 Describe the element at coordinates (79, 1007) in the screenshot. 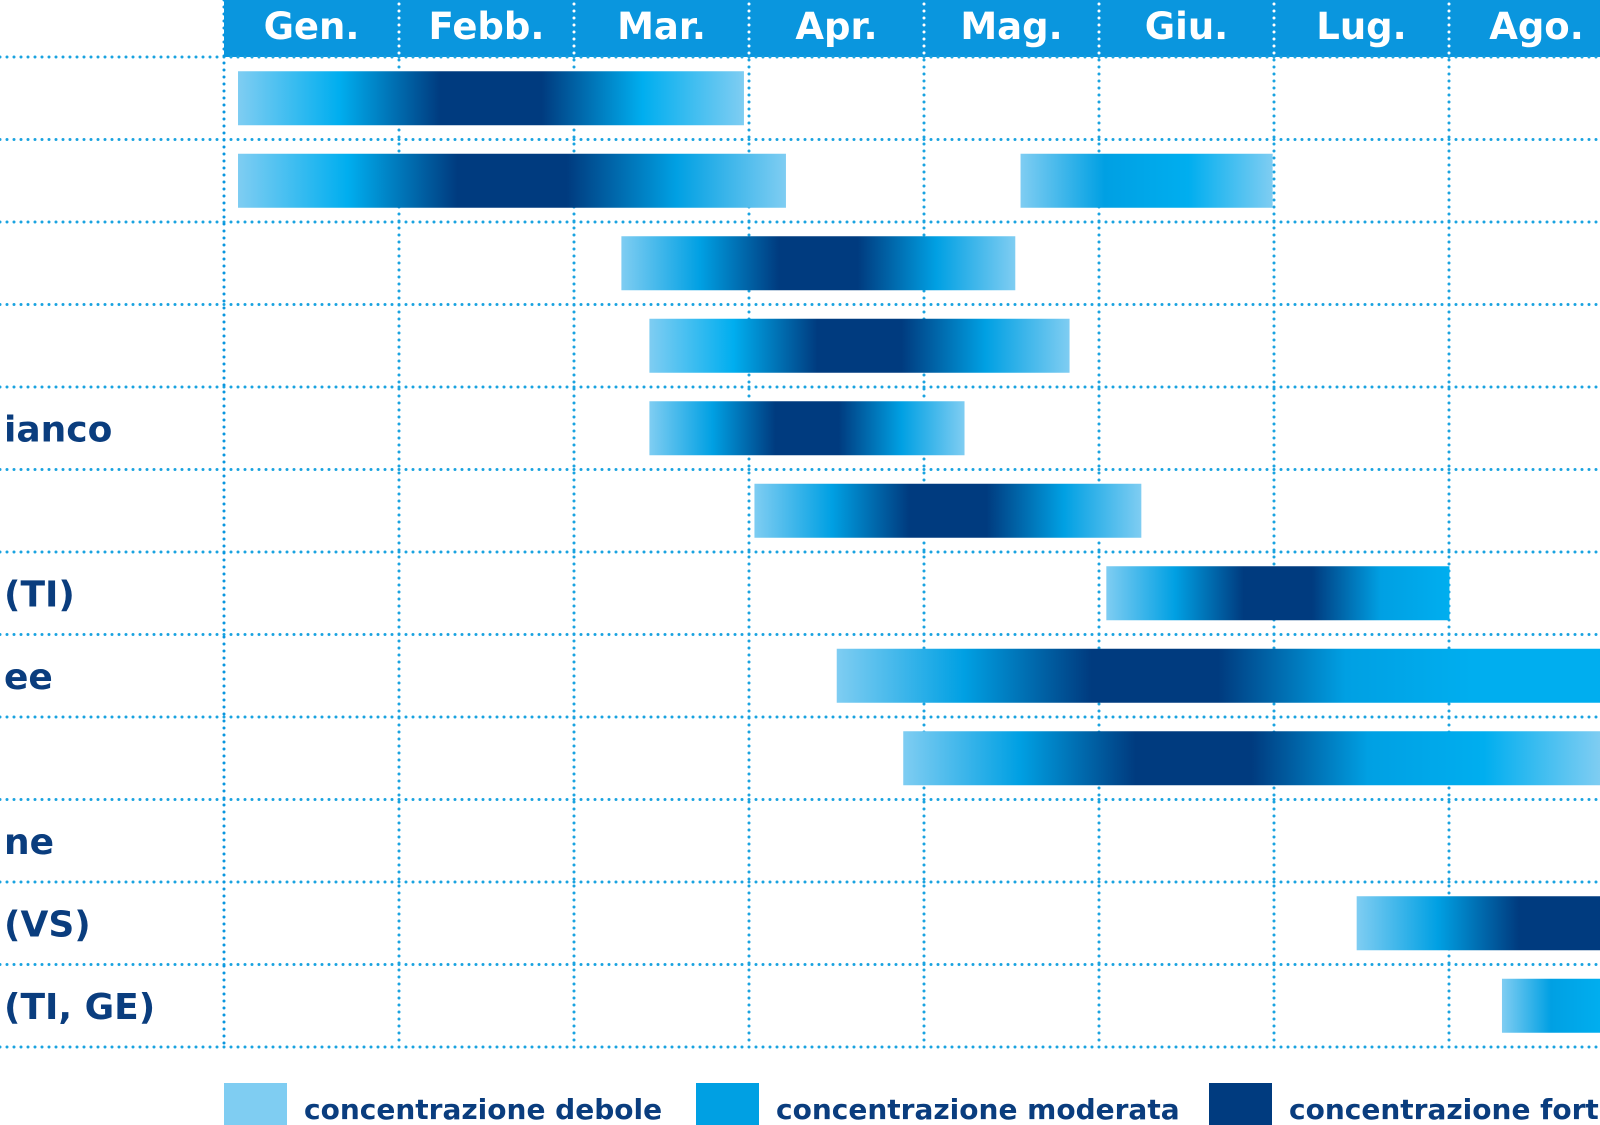

I see `row-label: (TI, GE)` at that location.